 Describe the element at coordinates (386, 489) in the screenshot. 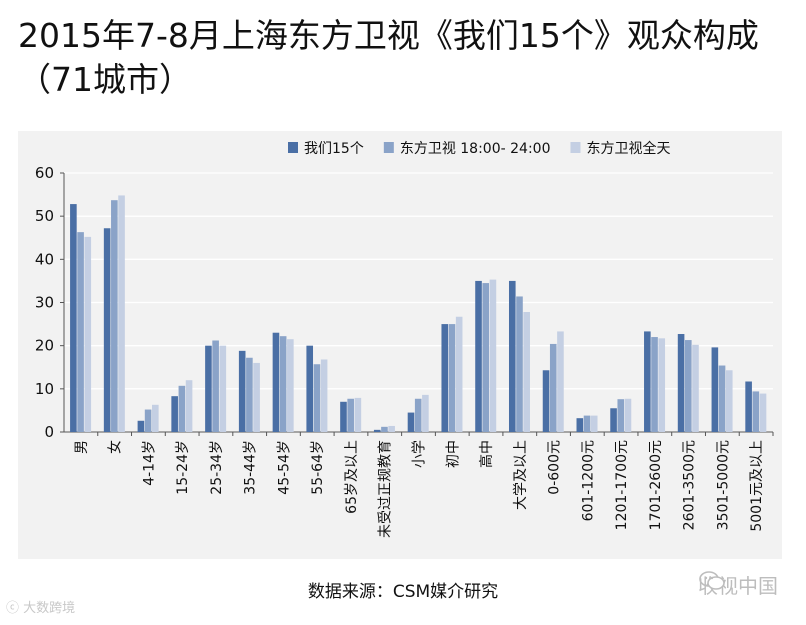

I see `x-tick-label: 未受过正规教育` at that location.